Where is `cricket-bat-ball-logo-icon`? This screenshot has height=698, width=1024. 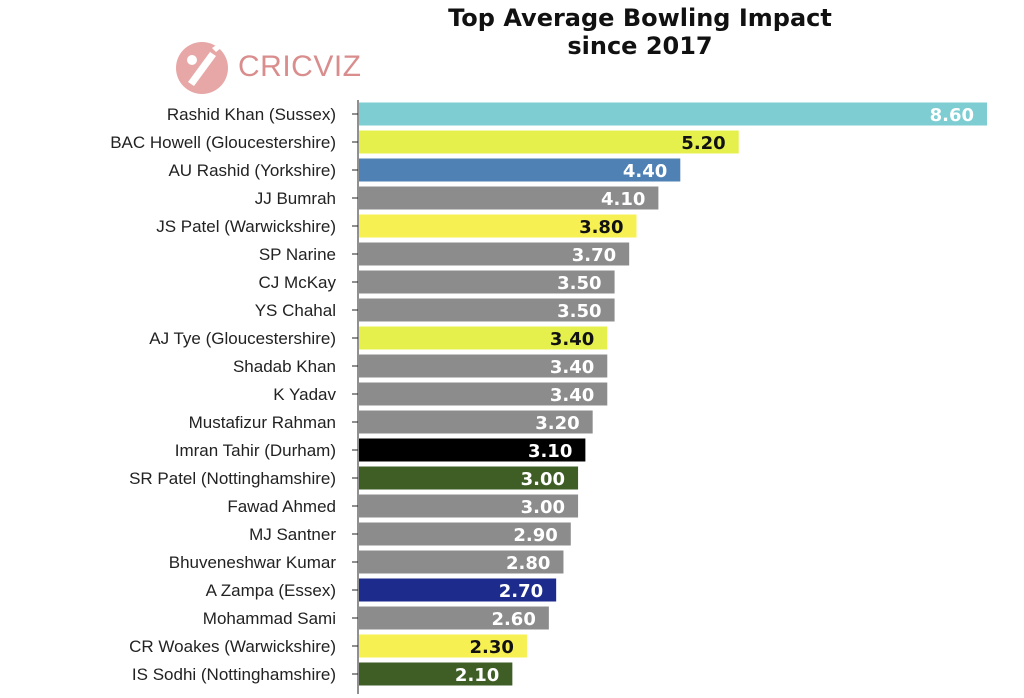 cricket-bat-ball-logo-icon is located at coordinates (202, 68).